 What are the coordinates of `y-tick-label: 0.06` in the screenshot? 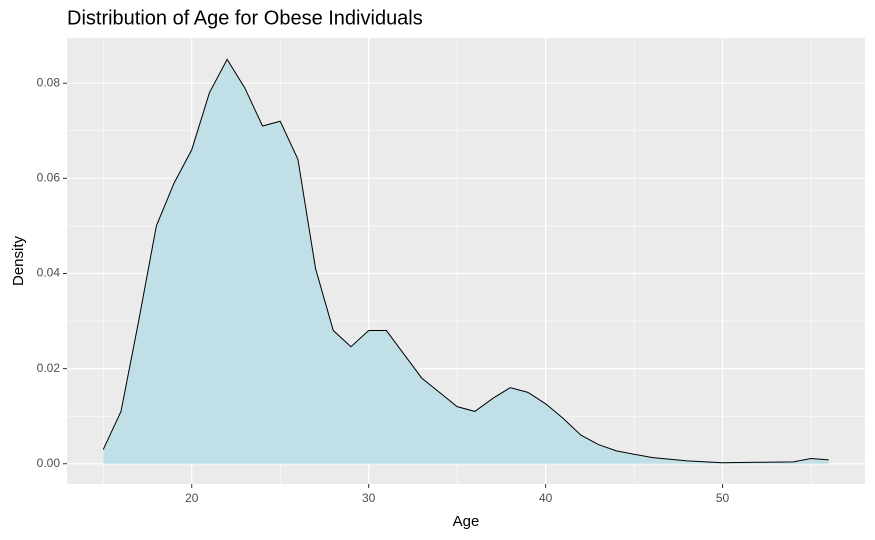 It's located at (49, 177).